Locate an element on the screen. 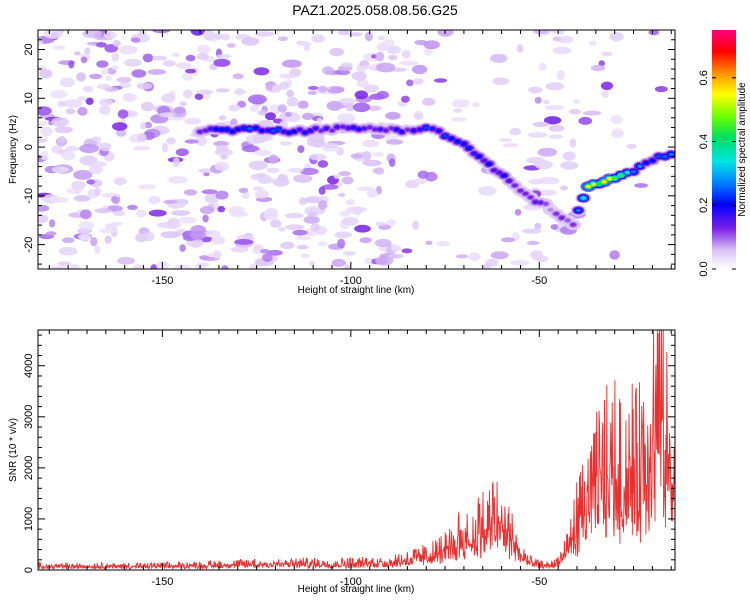 The width and height of the screenshot is (750, 600). snr-ylabel: SNR (10 * v/v) is located at coordinates (13, 450).